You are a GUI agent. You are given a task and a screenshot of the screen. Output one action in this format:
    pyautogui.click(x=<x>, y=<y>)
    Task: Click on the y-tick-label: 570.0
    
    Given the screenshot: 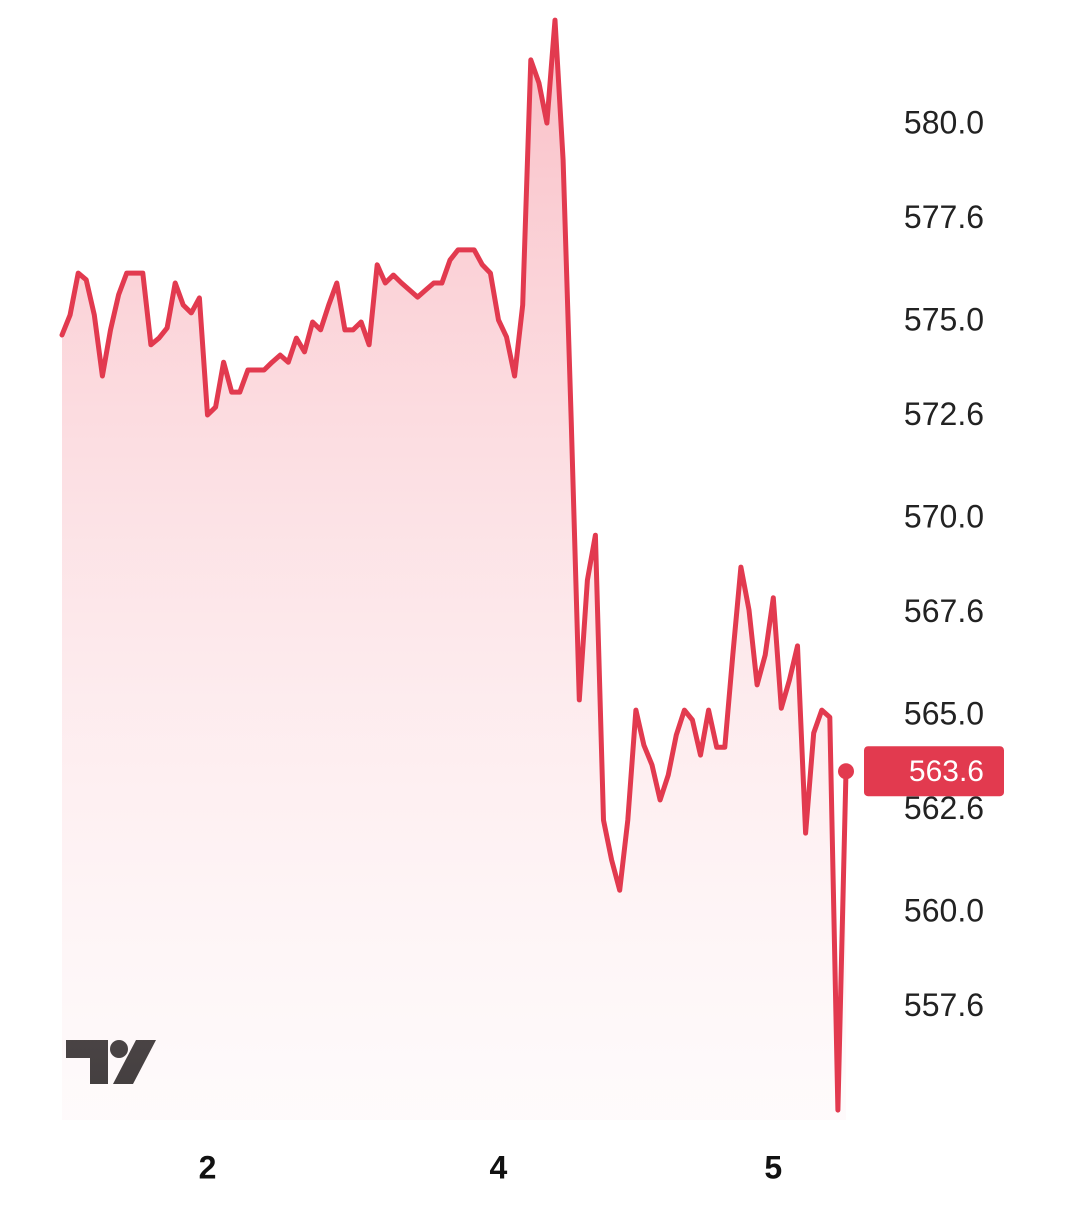 What is the action you would take?
    pyautogui.click(x=944, y=516)
    